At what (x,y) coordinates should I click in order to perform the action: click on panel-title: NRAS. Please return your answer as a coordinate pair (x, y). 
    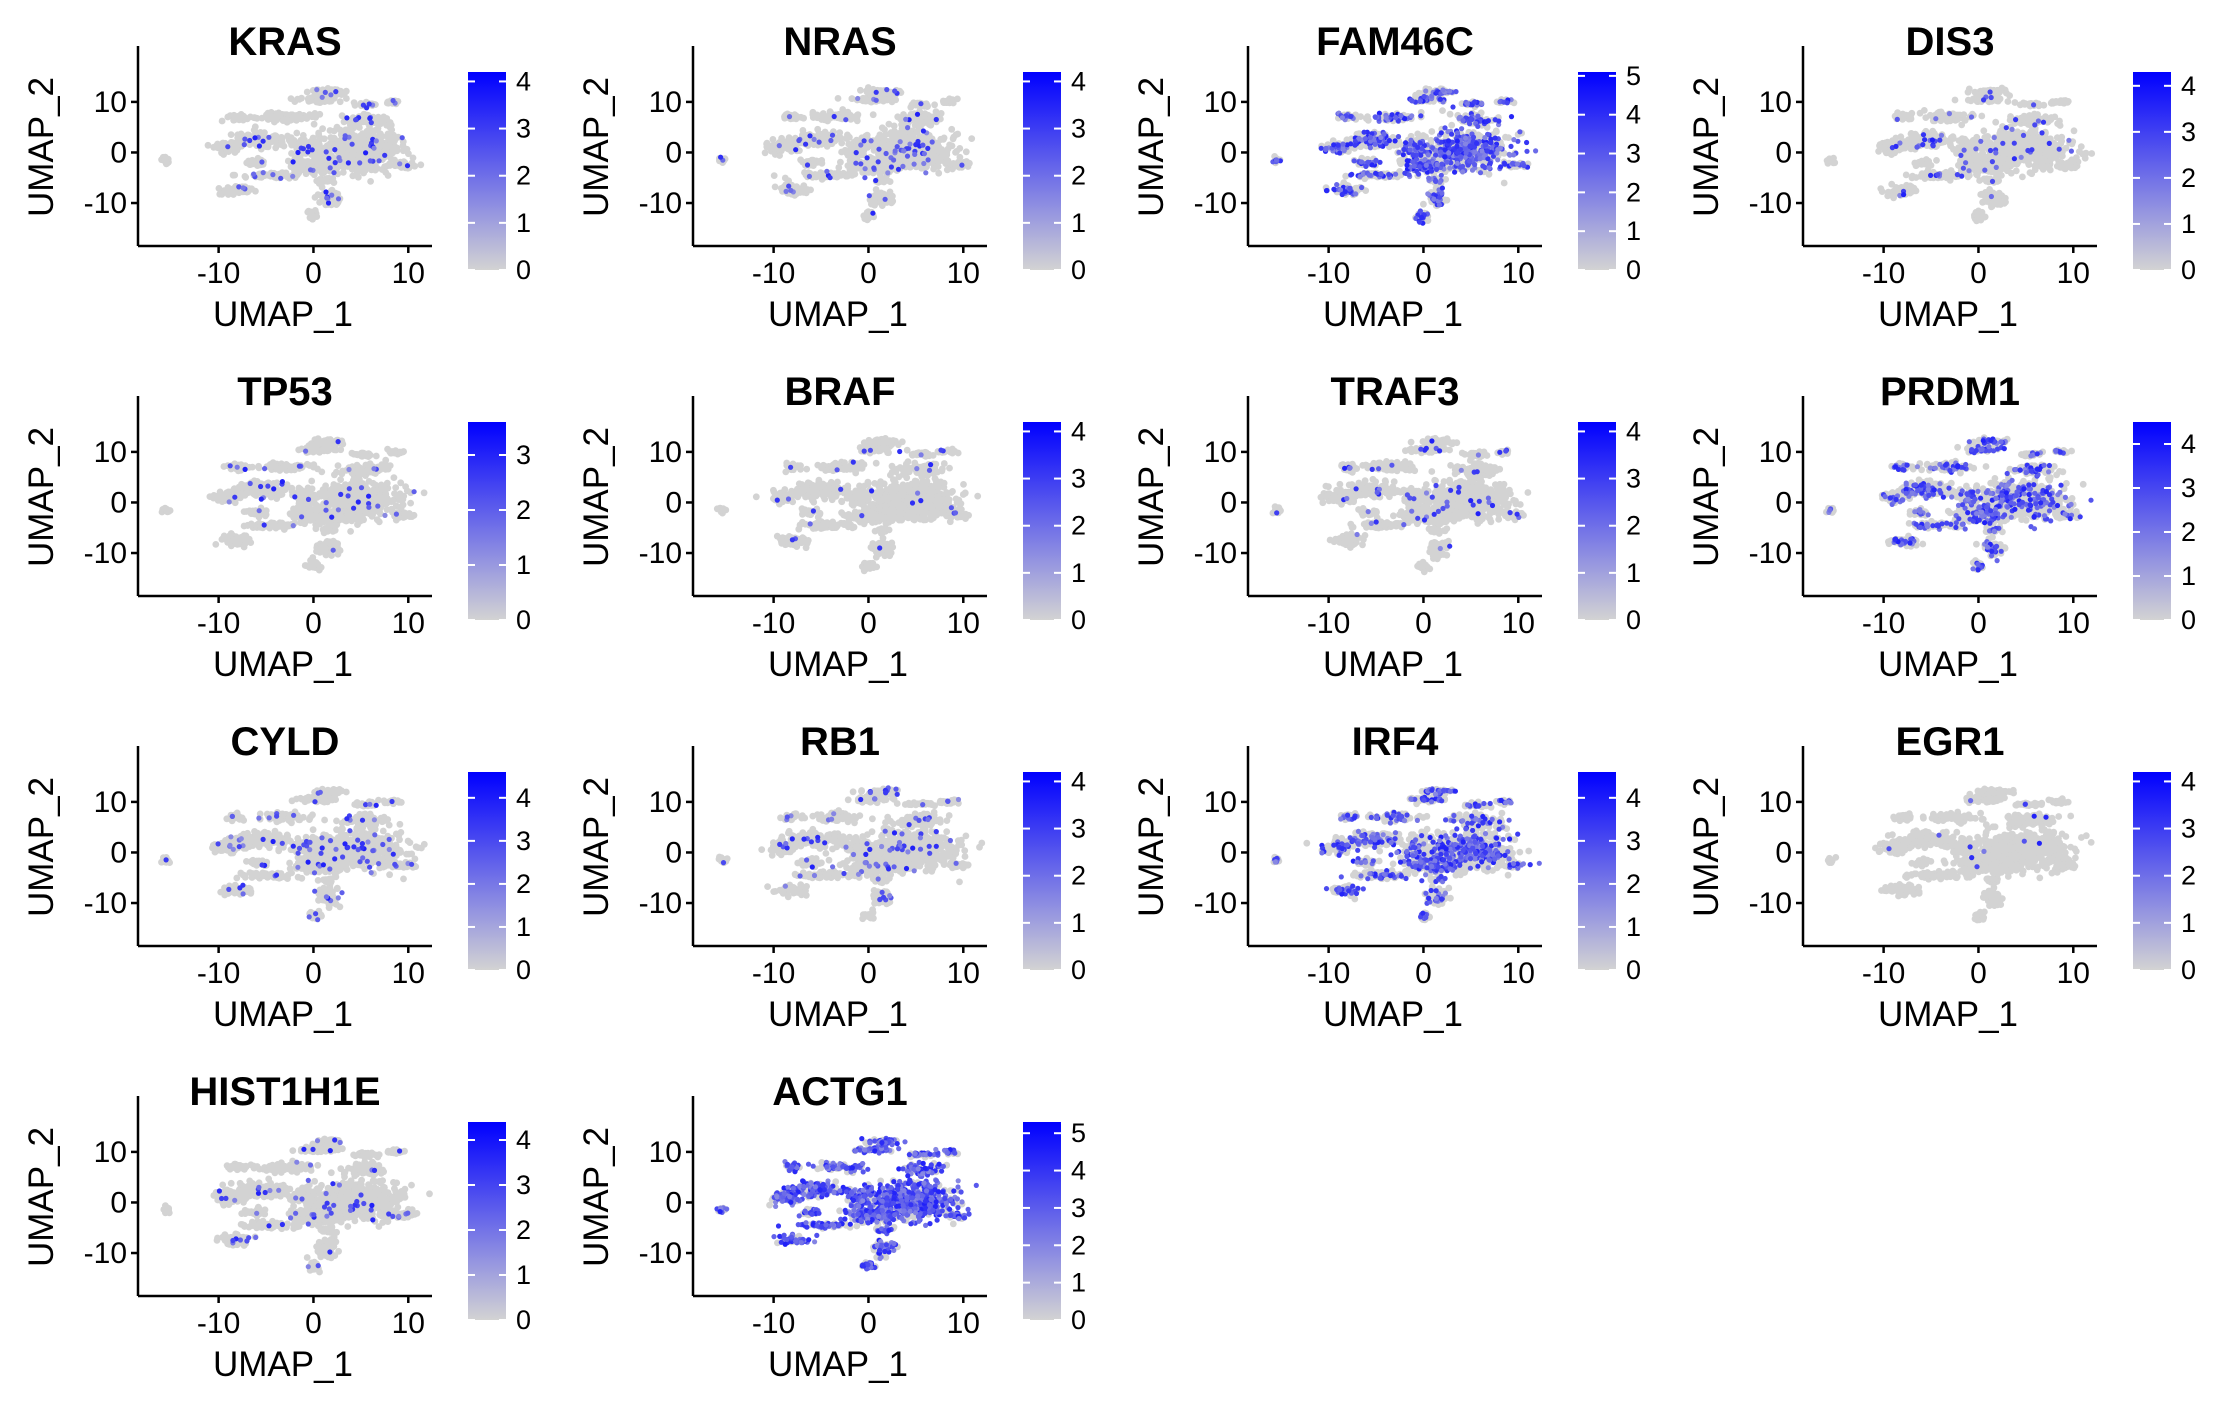
    Looking at the image, I should click on (839, 42).